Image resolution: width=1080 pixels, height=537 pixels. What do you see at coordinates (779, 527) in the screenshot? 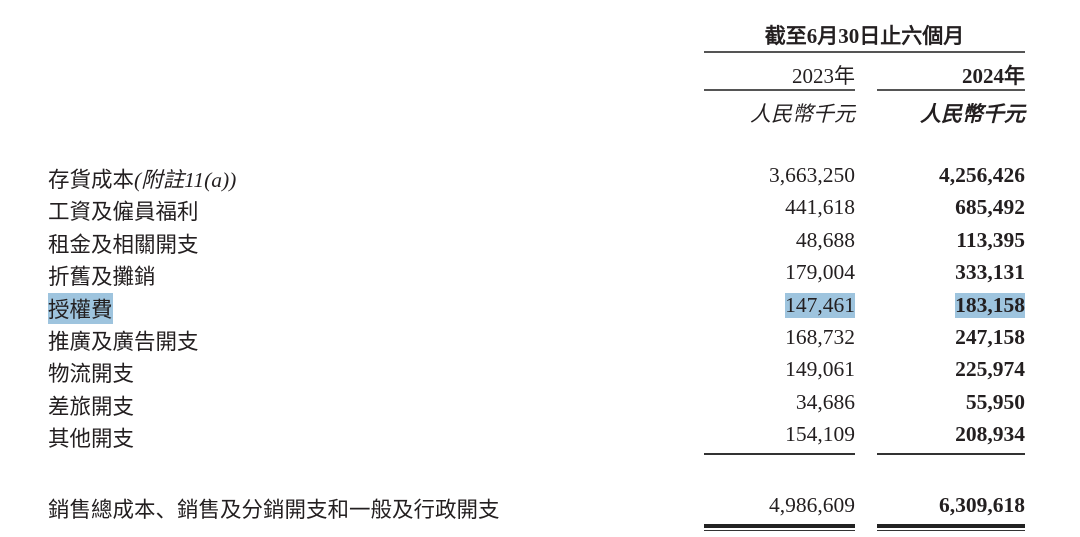
I see `double-rule-2023` at bounding box center [779, 527].